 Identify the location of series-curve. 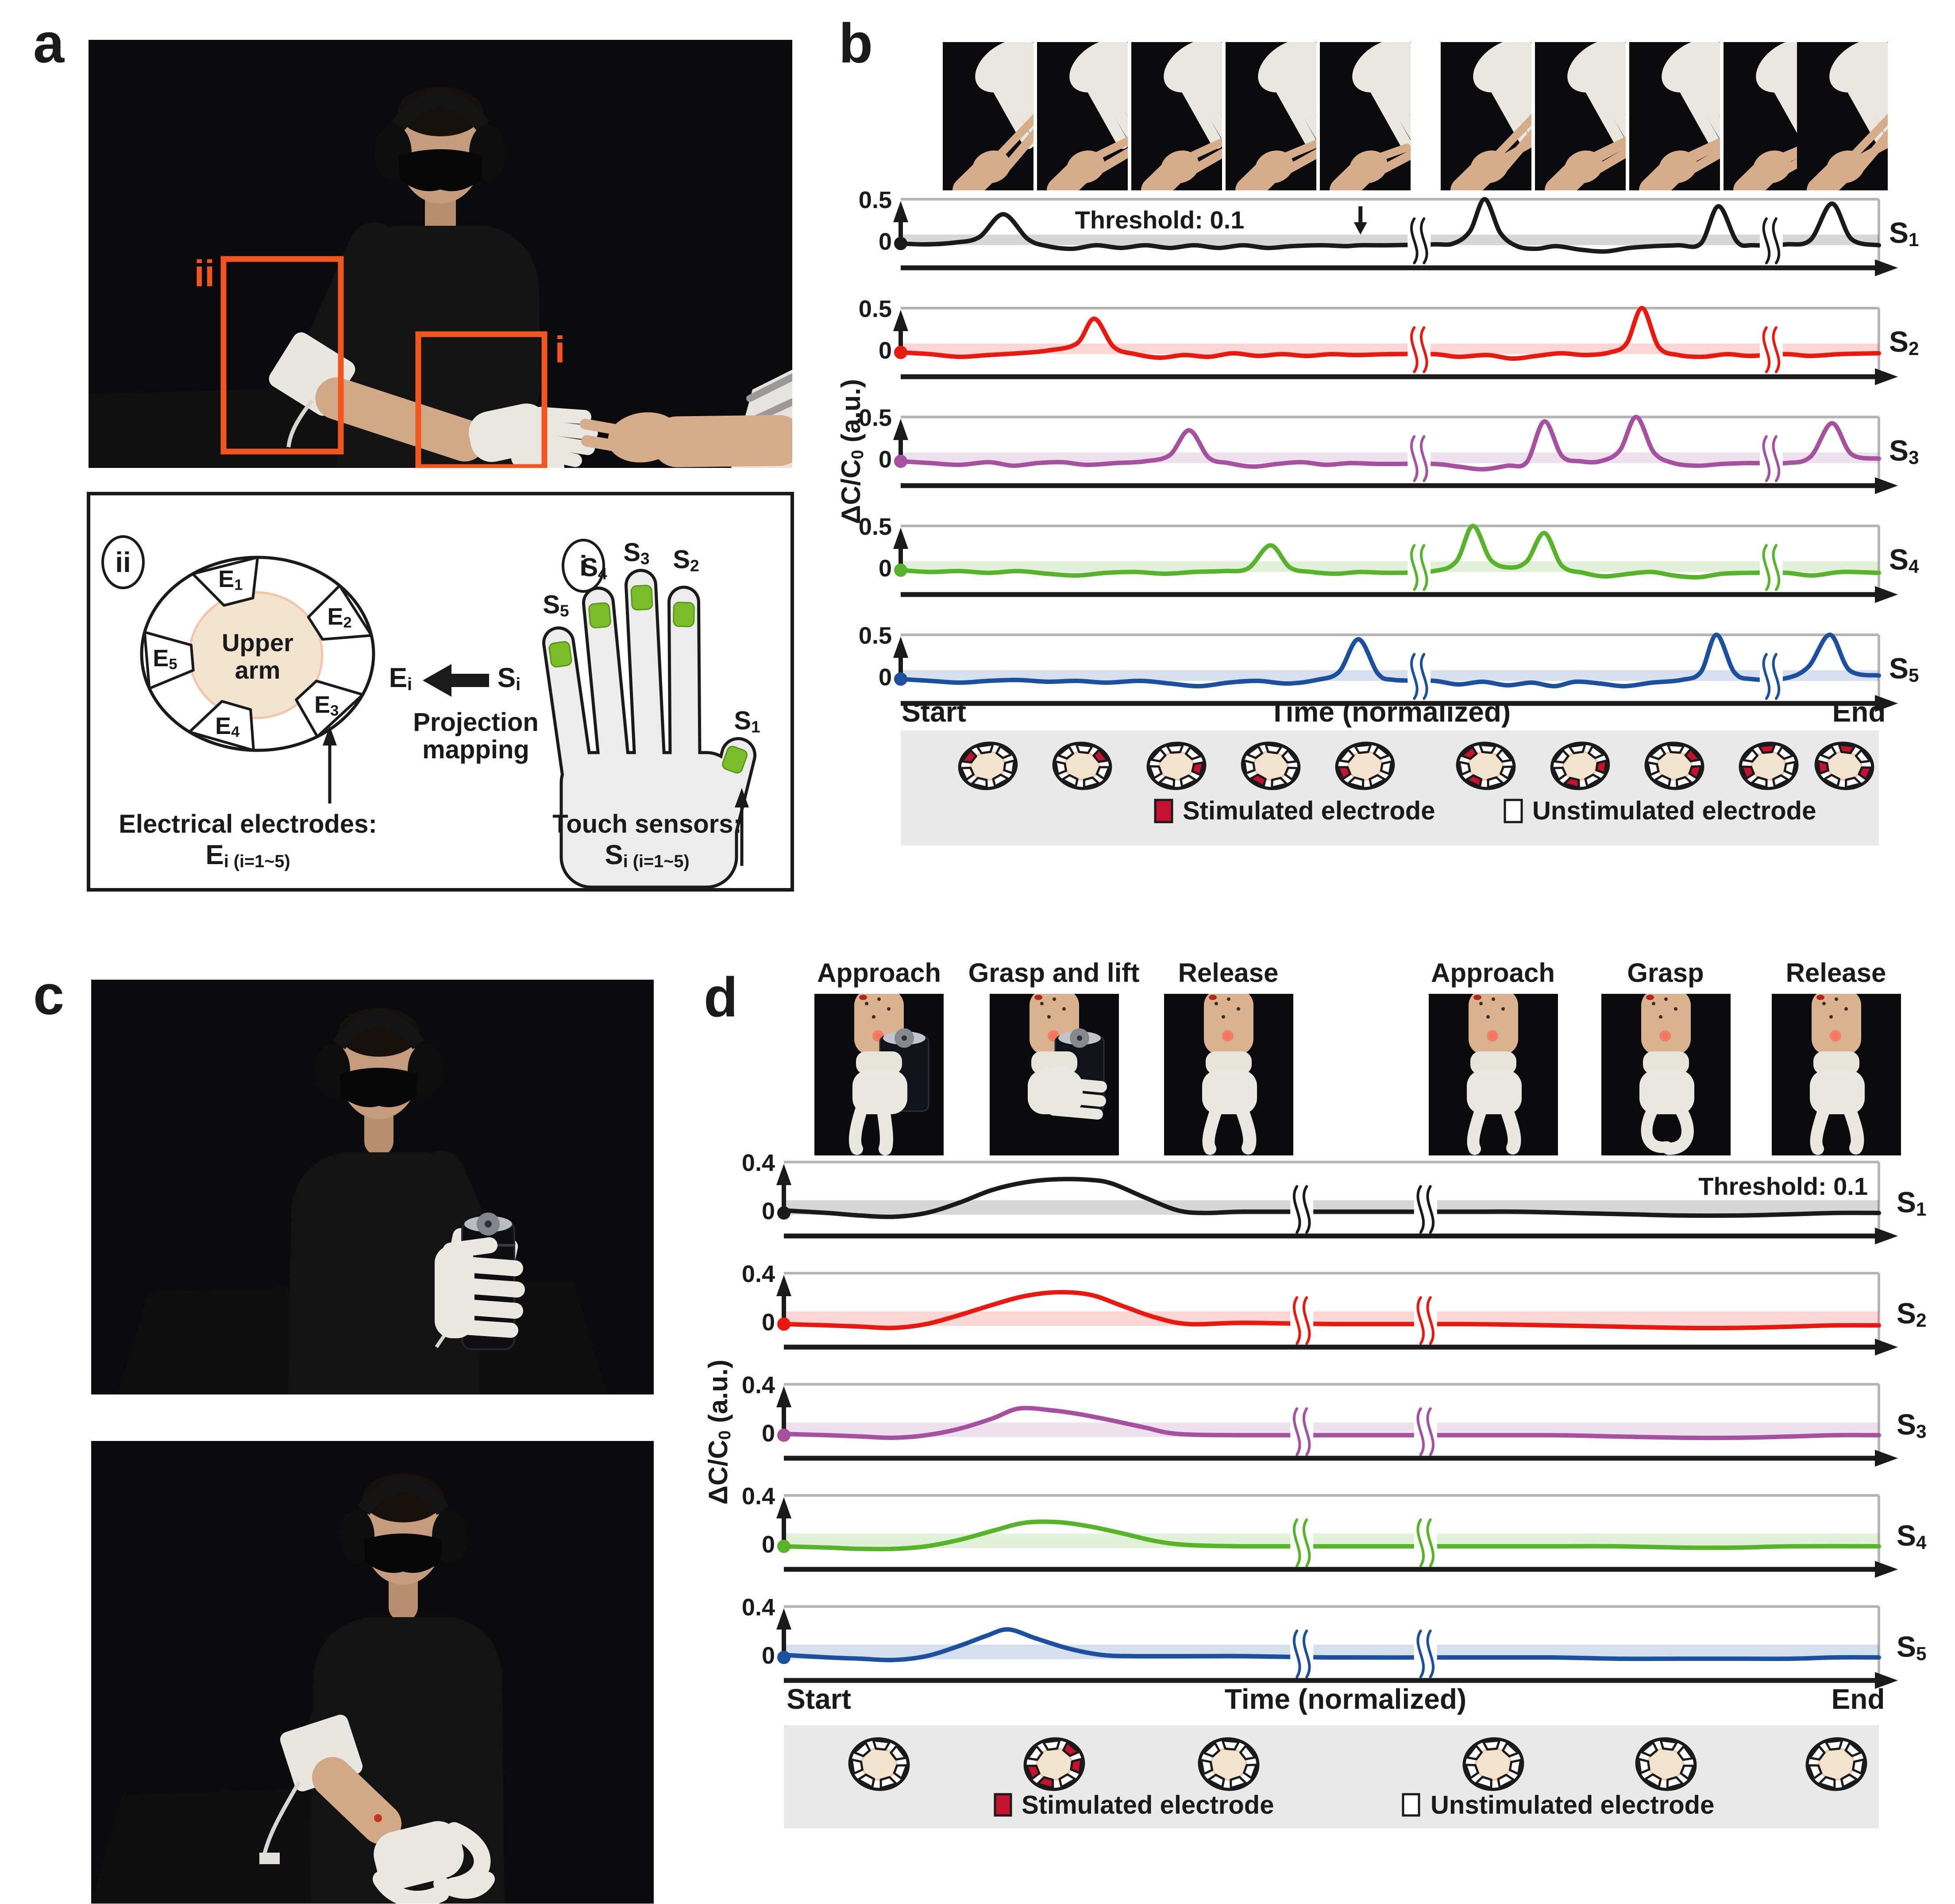
(1390, 334).